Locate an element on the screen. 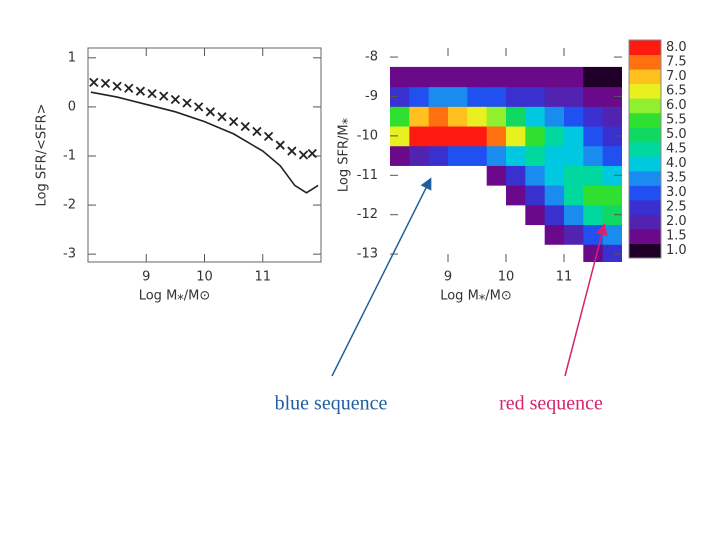 This screenshot has width=720, height=540. colorbar-label: 2.5 is located at coordinates (676, 207).